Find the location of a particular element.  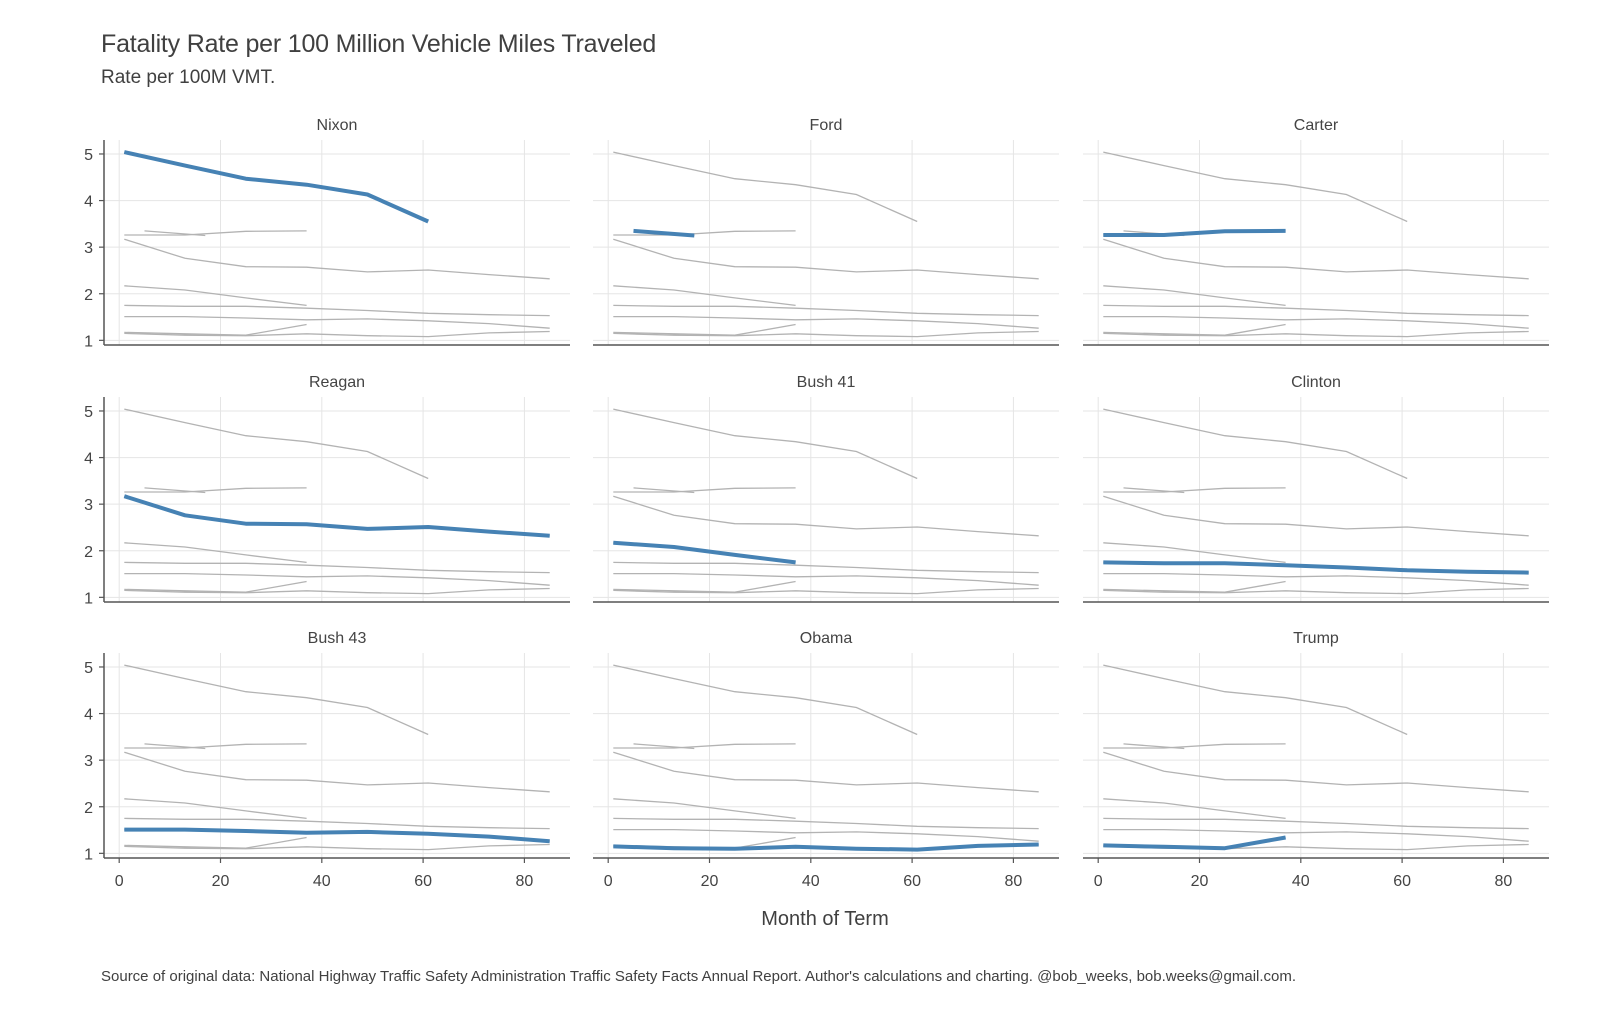

facet-trump: Trump 0 20 40 60 80 is located at coordinates (1316, 760).